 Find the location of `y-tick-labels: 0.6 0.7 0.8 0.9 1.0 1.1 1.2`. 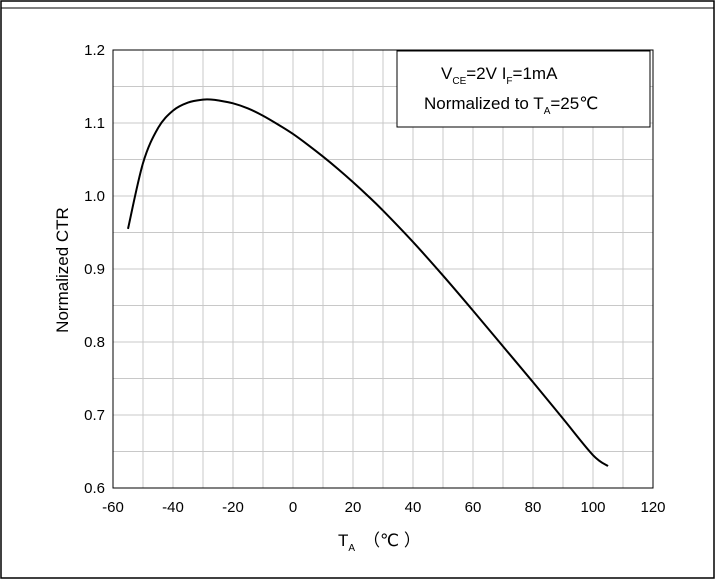

y-tick-labels: 0.6 0.7 0.8 0.9 1.0 1.1 1.2 is located at coordinates (94, 269).